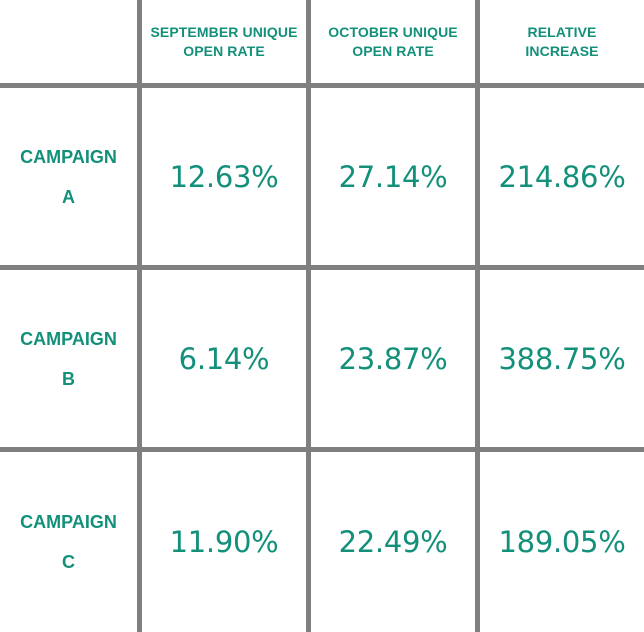 The width and height of the screenshot is (644, 632). I want to click on table-cell-increase: 189.05%, so click(562, 542).